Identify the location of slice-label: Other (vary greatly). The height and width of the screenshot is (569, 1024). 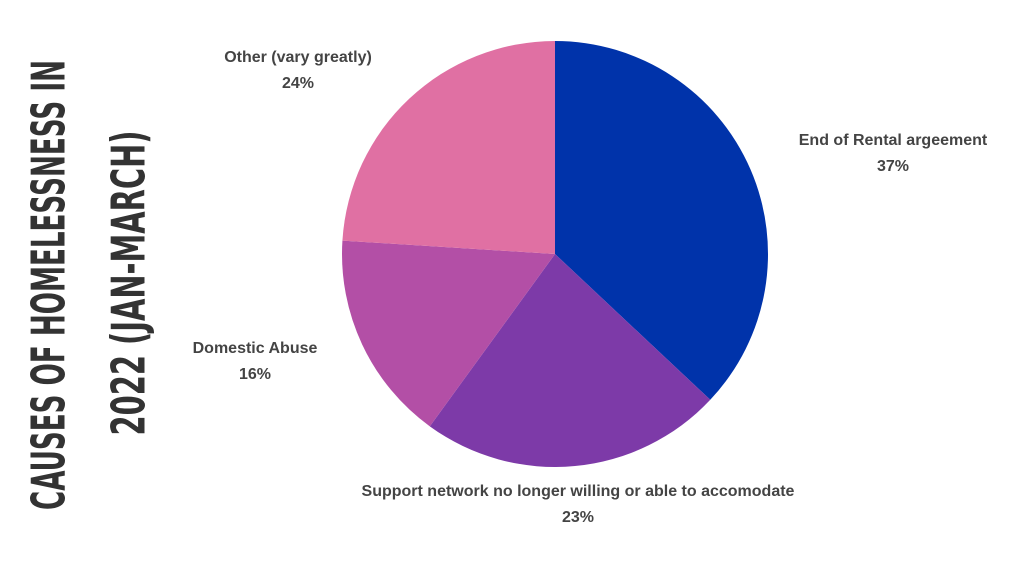
(298, 57).